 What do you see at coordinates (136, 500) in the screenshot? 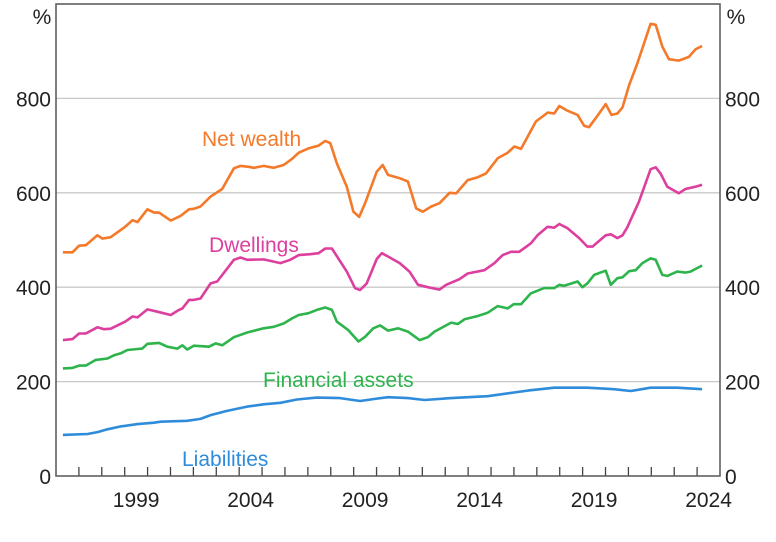
I see `x-tick-label: 1999` at bounding box center [136, 500].